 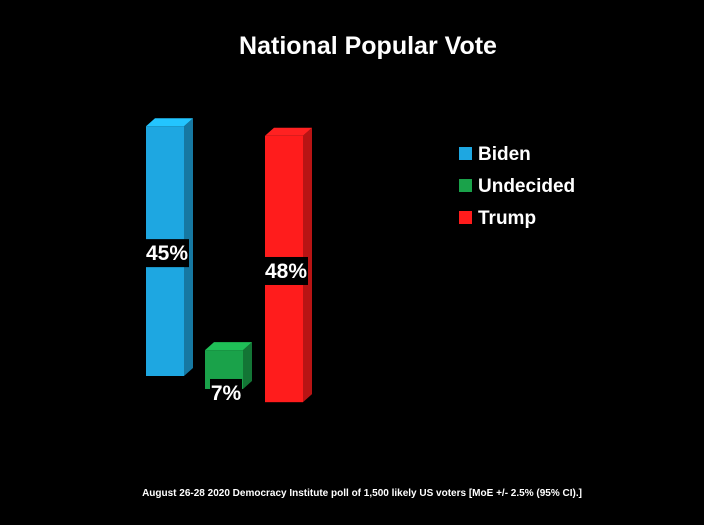 I want to click on data-label-bg-biden, so click(x=167, y=253).